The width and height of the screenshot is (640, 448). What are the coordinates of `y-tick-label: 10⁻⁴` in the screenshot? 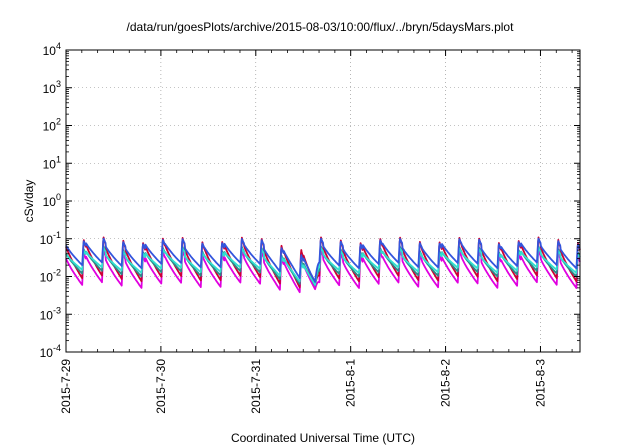 It's located at (50, 351).